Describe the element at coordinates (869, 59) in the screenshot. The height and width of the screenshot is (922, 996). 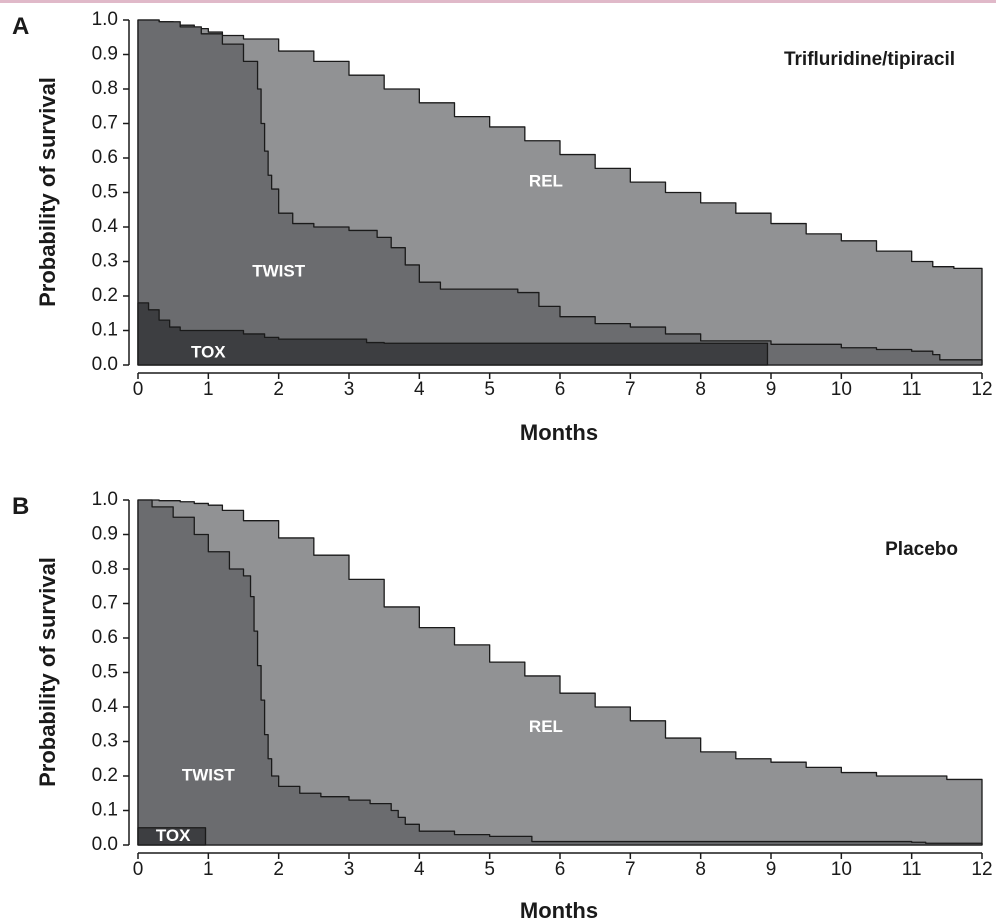
I see `panel-title: Trifluridine/tipiracil` at that location.